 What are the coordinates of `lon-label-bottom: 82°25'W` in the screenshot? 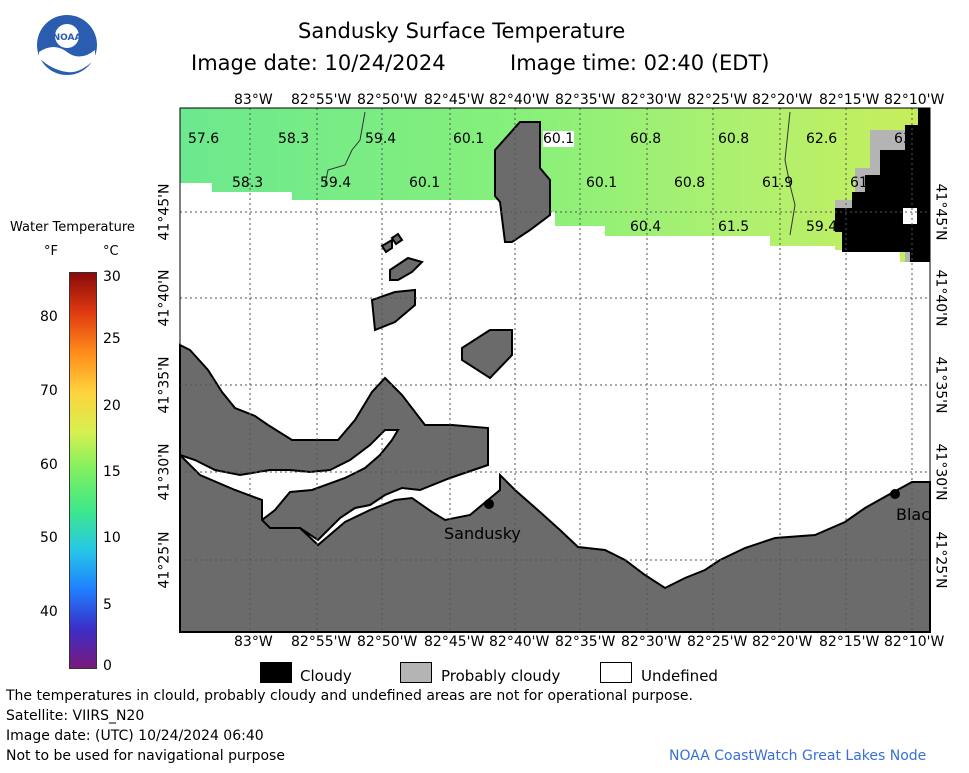 It's located at (717, 642).